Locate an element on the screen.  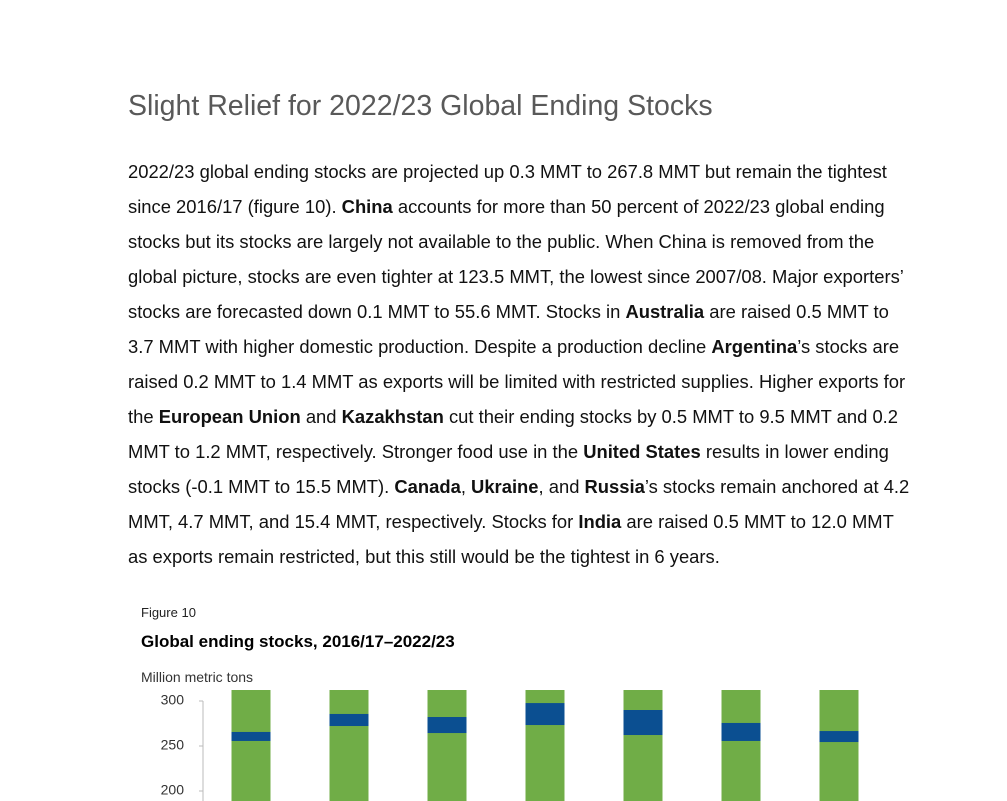
text: are raised 0.5 MMT to is located at coordinates (796, 311).